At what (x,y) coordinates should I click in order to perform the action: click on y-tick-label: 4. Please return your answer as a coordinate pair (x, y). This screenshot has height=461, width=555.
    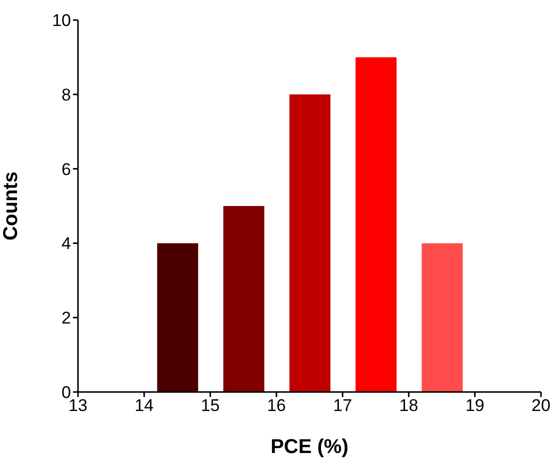
    Looking at the image, I should click on (66, 244).